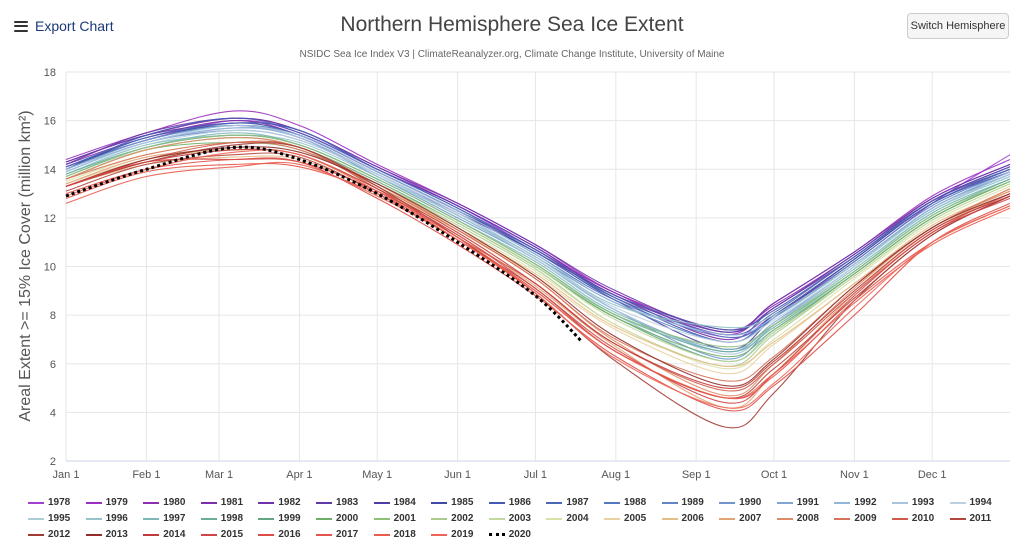 The height and width of the screenshot is (541, 1024). I want to click on x-tick-label: Jul 1, so click(535, 475).